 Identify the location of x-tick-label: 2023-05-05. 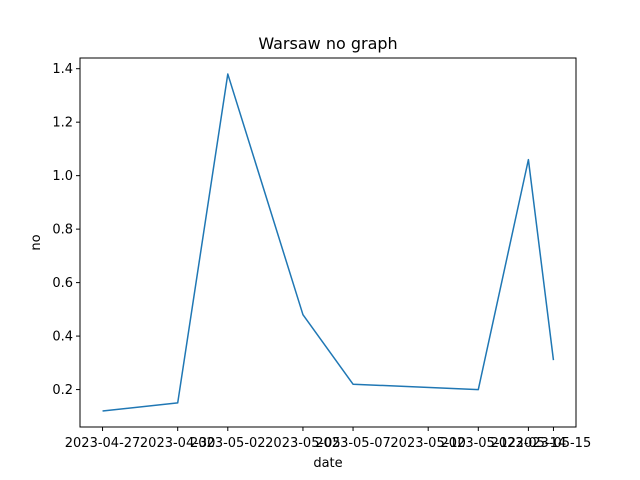
(303, 443).